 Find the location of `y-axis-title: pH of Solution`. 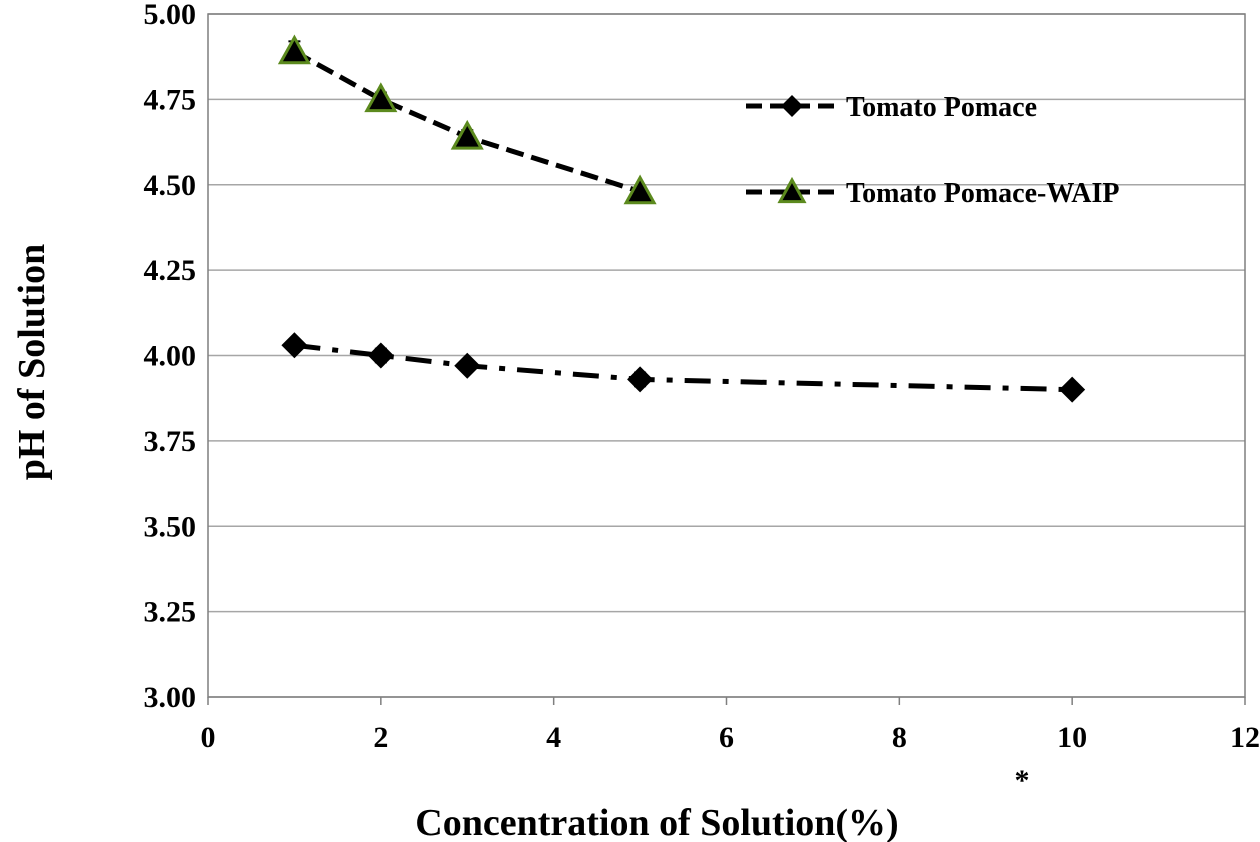

y-axis-title: pH of Solution is located at coordinates (32, 362).